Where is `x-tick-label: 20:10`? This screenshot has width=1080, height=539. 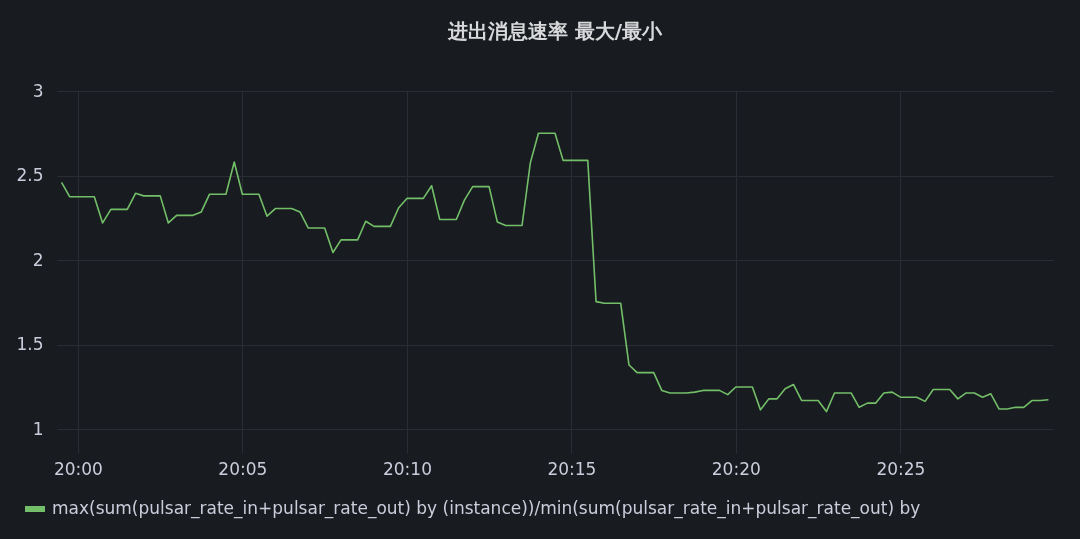
x-tick-label: 20:10 is located at coordinates (407, 468).